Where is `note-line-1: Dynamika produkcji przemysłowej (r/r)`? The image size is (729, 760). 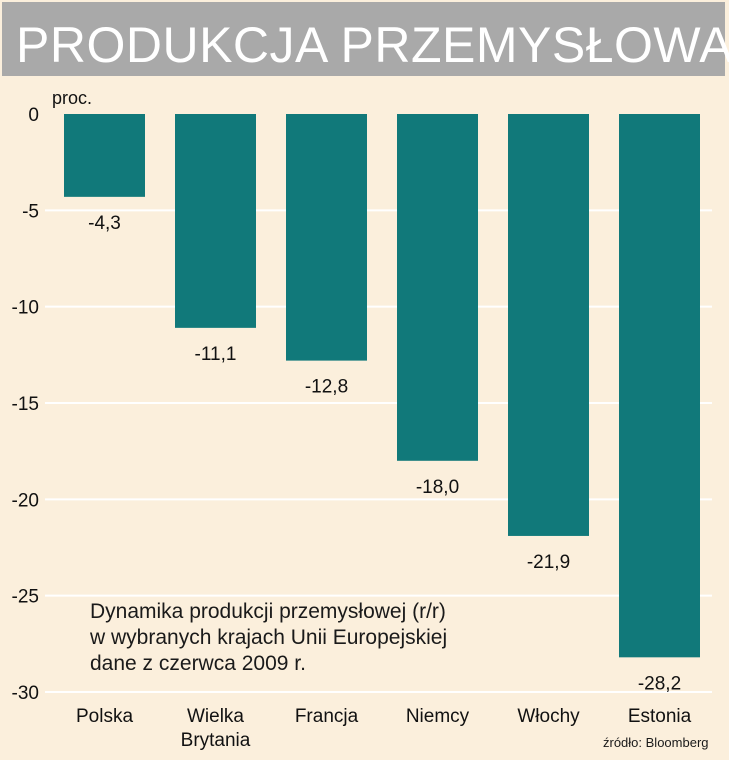
note-line-1: Dynamika produkcji przemysłowej (r/r) is located at coordinates (268, 611).